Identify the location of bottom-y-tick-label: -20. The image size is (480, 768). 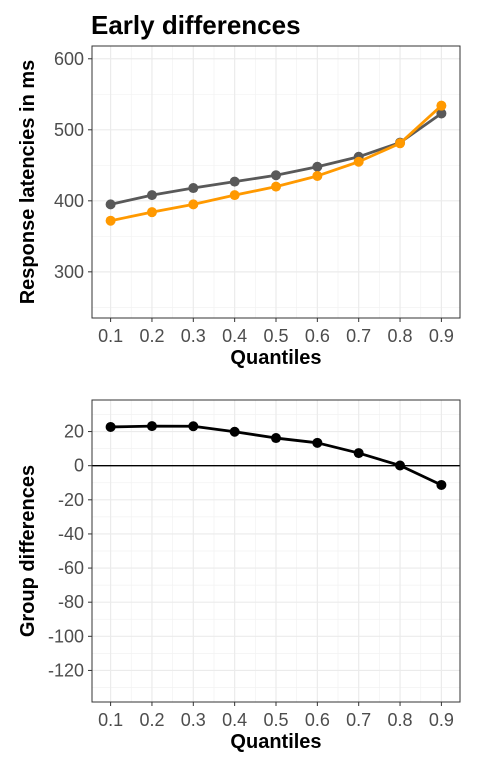
(71, 500).